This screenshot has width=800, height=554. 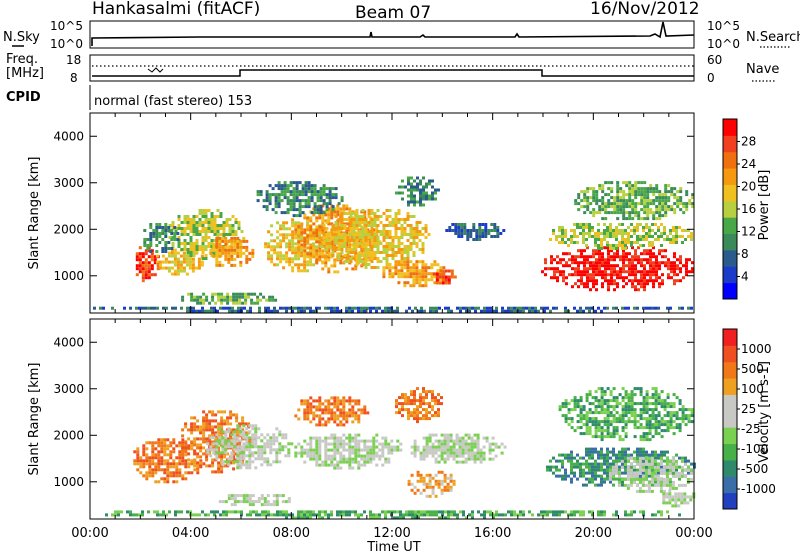 What do you see at coordinates (34, 419) in the screenshot?
I see `velocity-ylabel: Slant Range [km]` at bounding box center [34, 419].